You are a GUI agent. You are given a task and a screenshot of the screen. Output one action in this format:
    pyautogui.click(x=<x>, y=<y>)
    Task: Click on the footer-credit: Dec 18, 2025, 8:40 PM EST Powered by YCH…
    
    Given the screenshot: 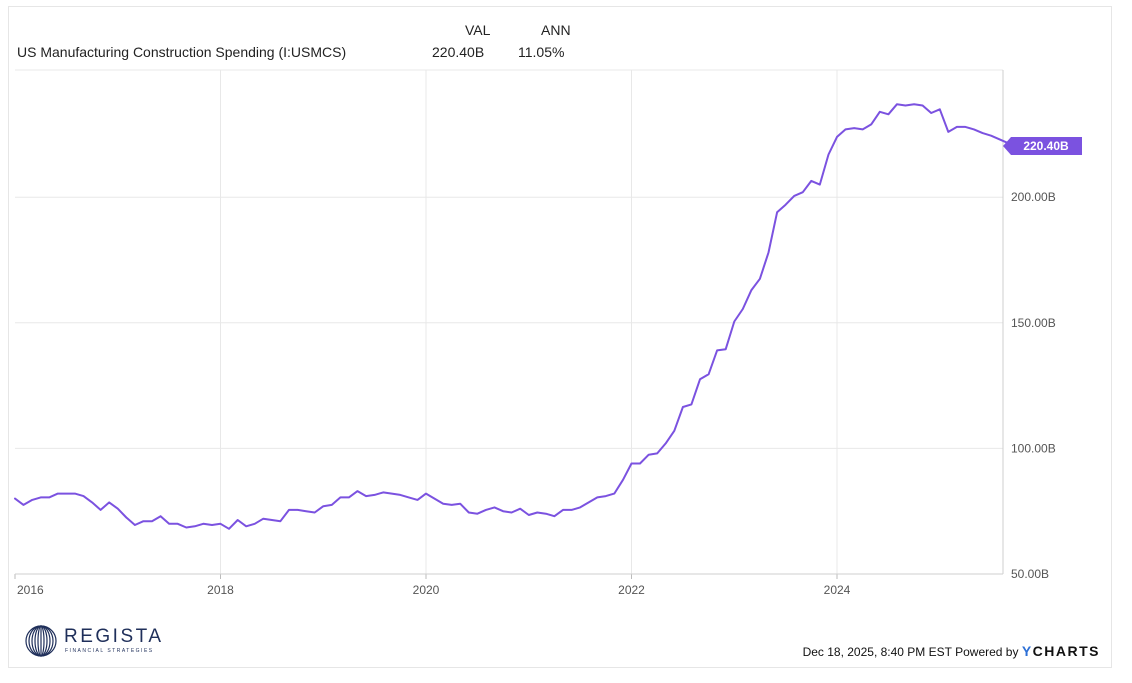 What is the action you would take?
    pyautogui.click(x=951, y=651)
    